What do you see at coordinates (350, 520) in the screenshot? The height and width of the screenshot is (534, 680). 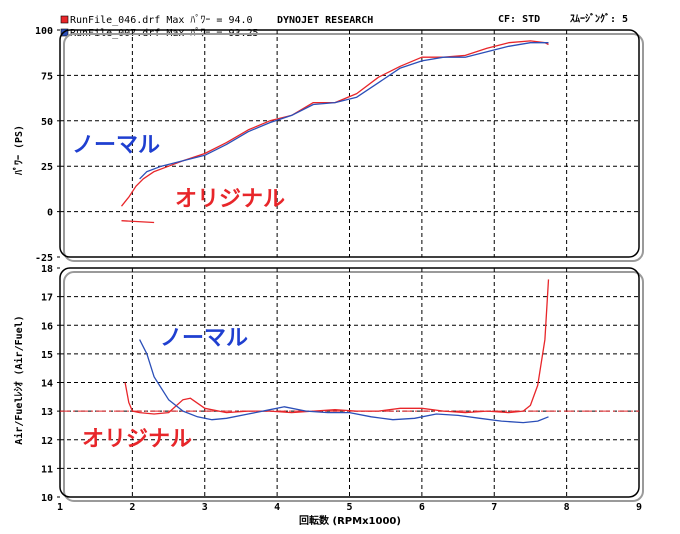 I see `x-axis-label: 回転数 (RPMx1000)` at bounding box center [350, 520].